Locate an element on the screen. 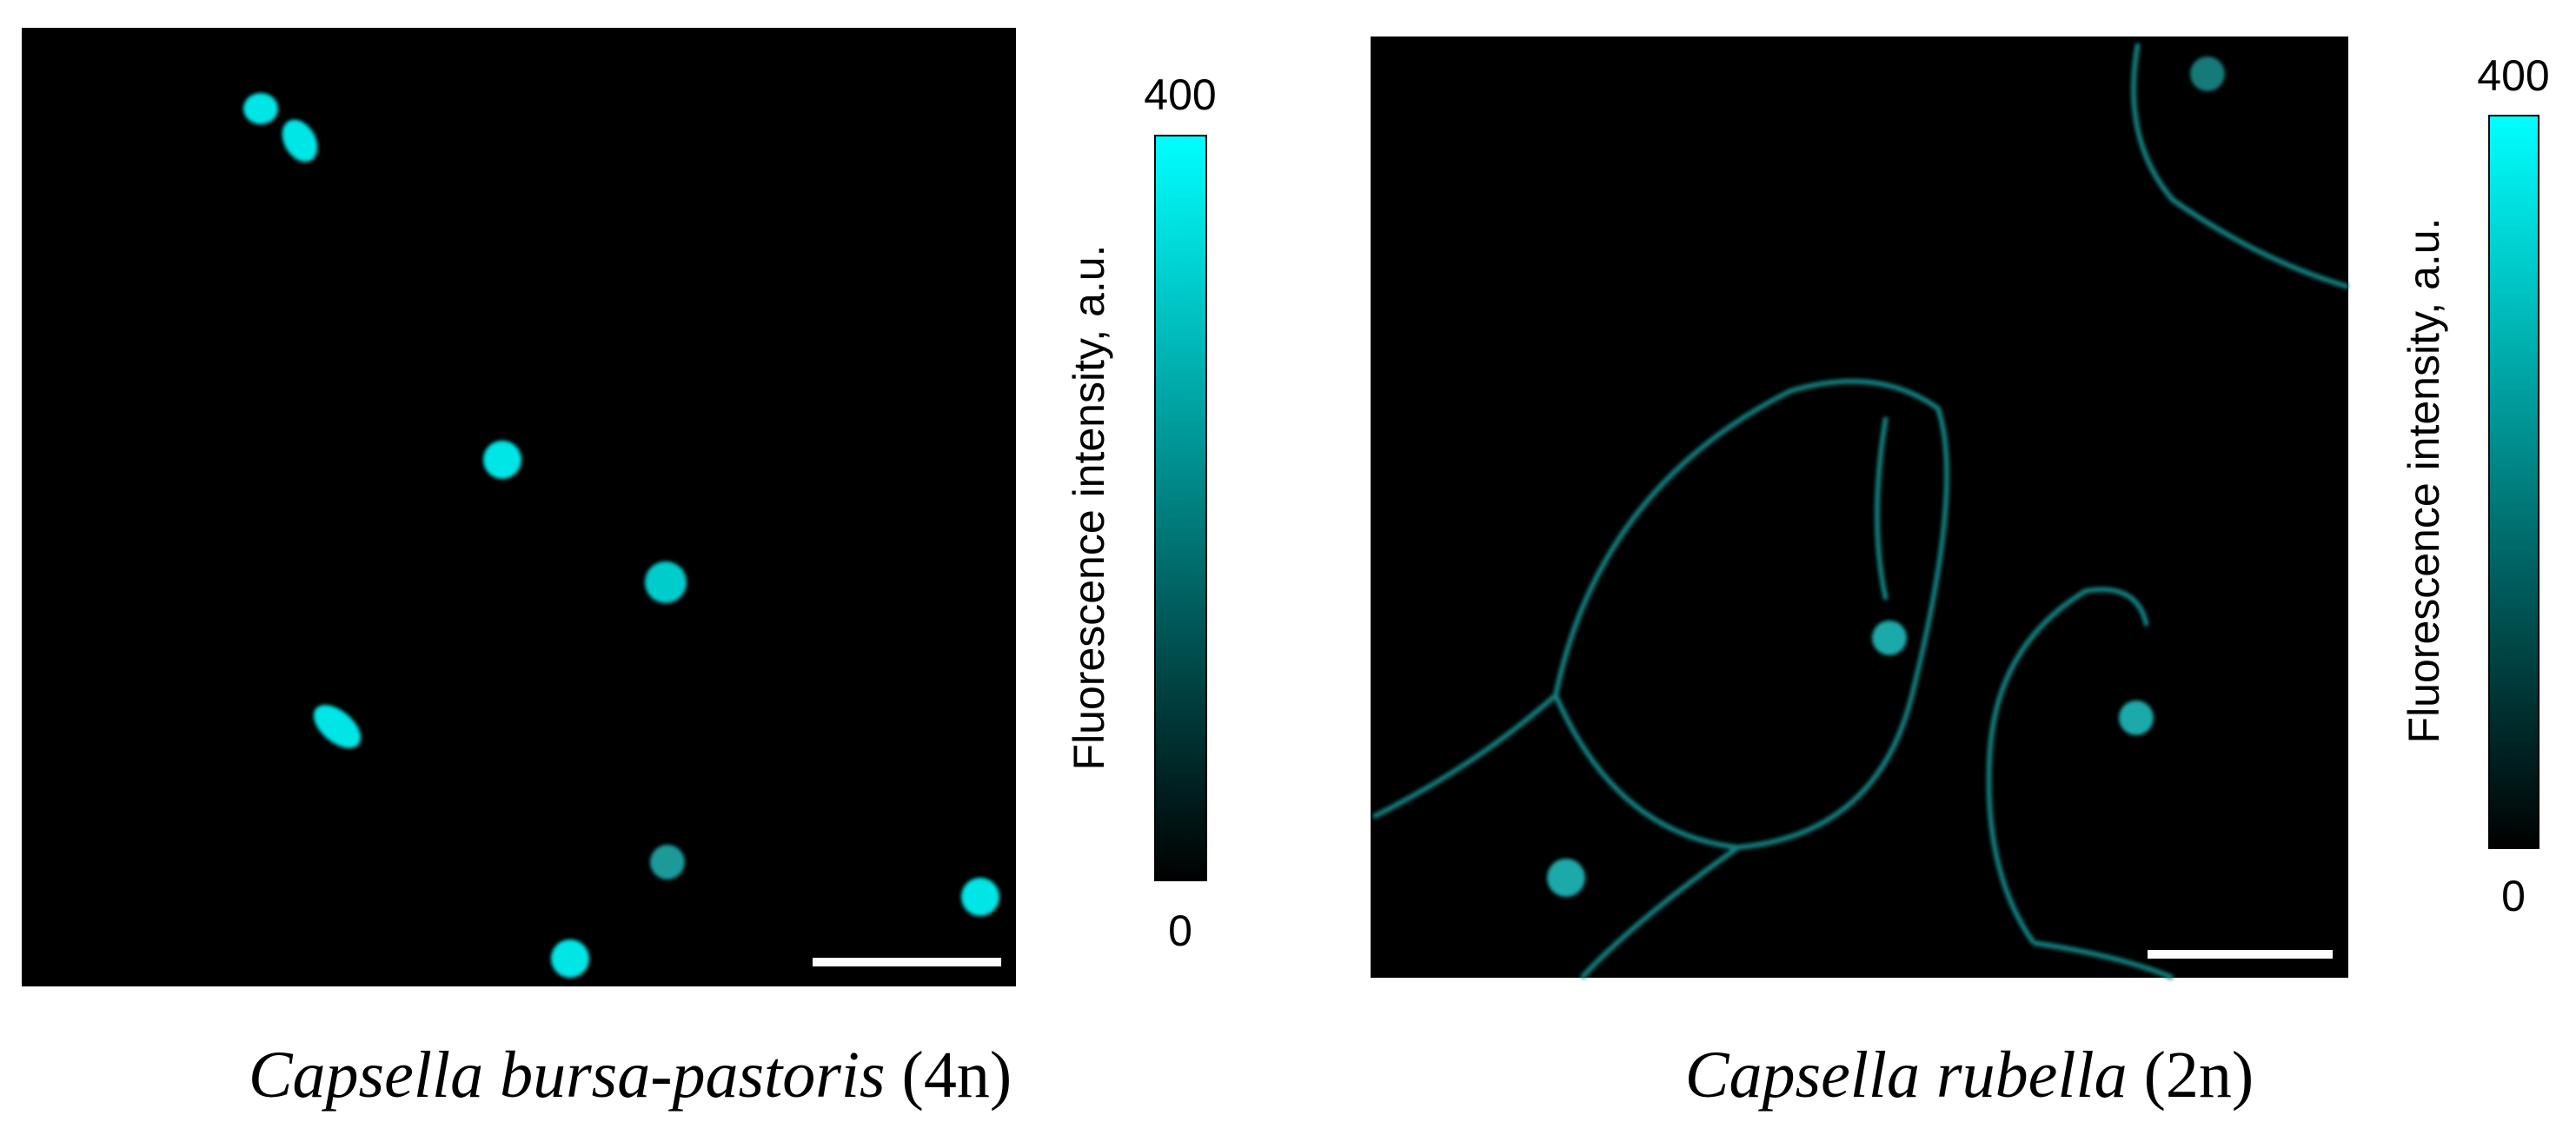 The image size is (2576, 1122). ploidy: (2n) is located at coordinates (2199, 1075).